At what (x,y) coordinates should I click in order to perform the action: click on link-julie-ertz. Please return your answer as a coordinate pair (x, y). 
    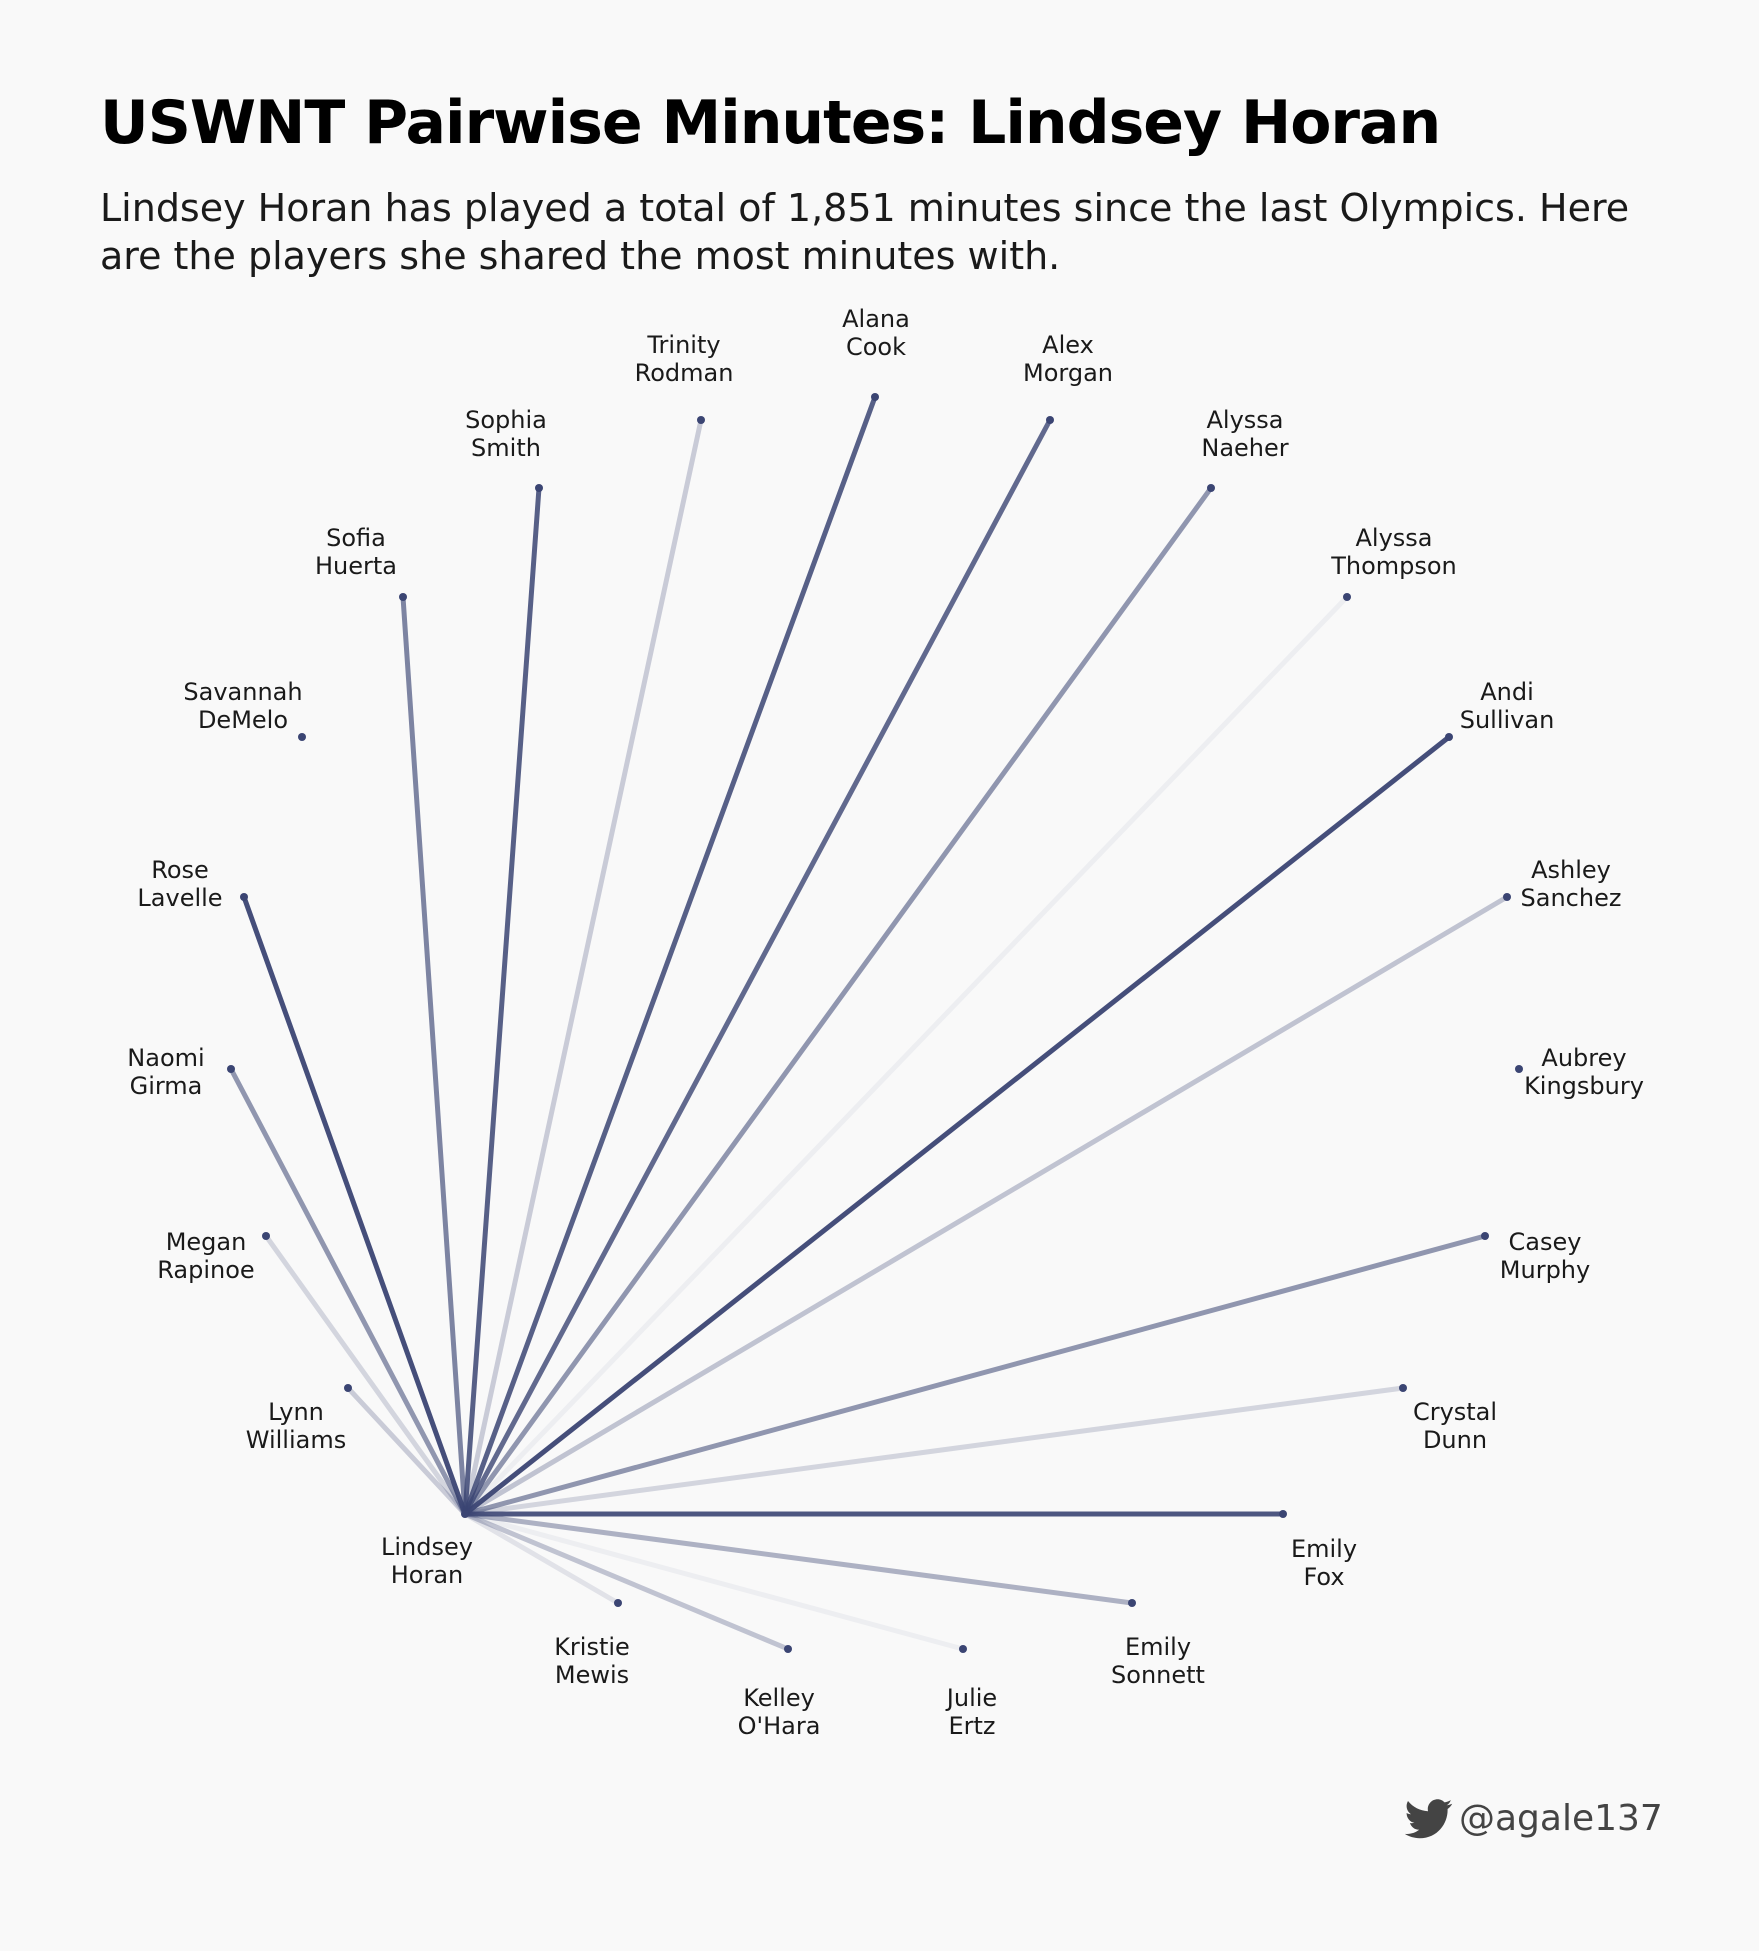
    Looking at the image, I should click on (714, 1581).